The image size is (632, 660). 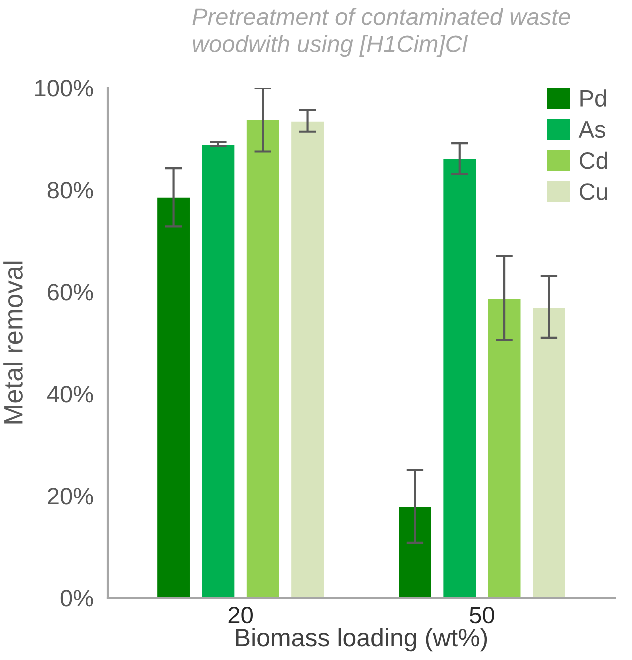 I want to click on y-tick-label: 100%, so click(x=65, y=88).